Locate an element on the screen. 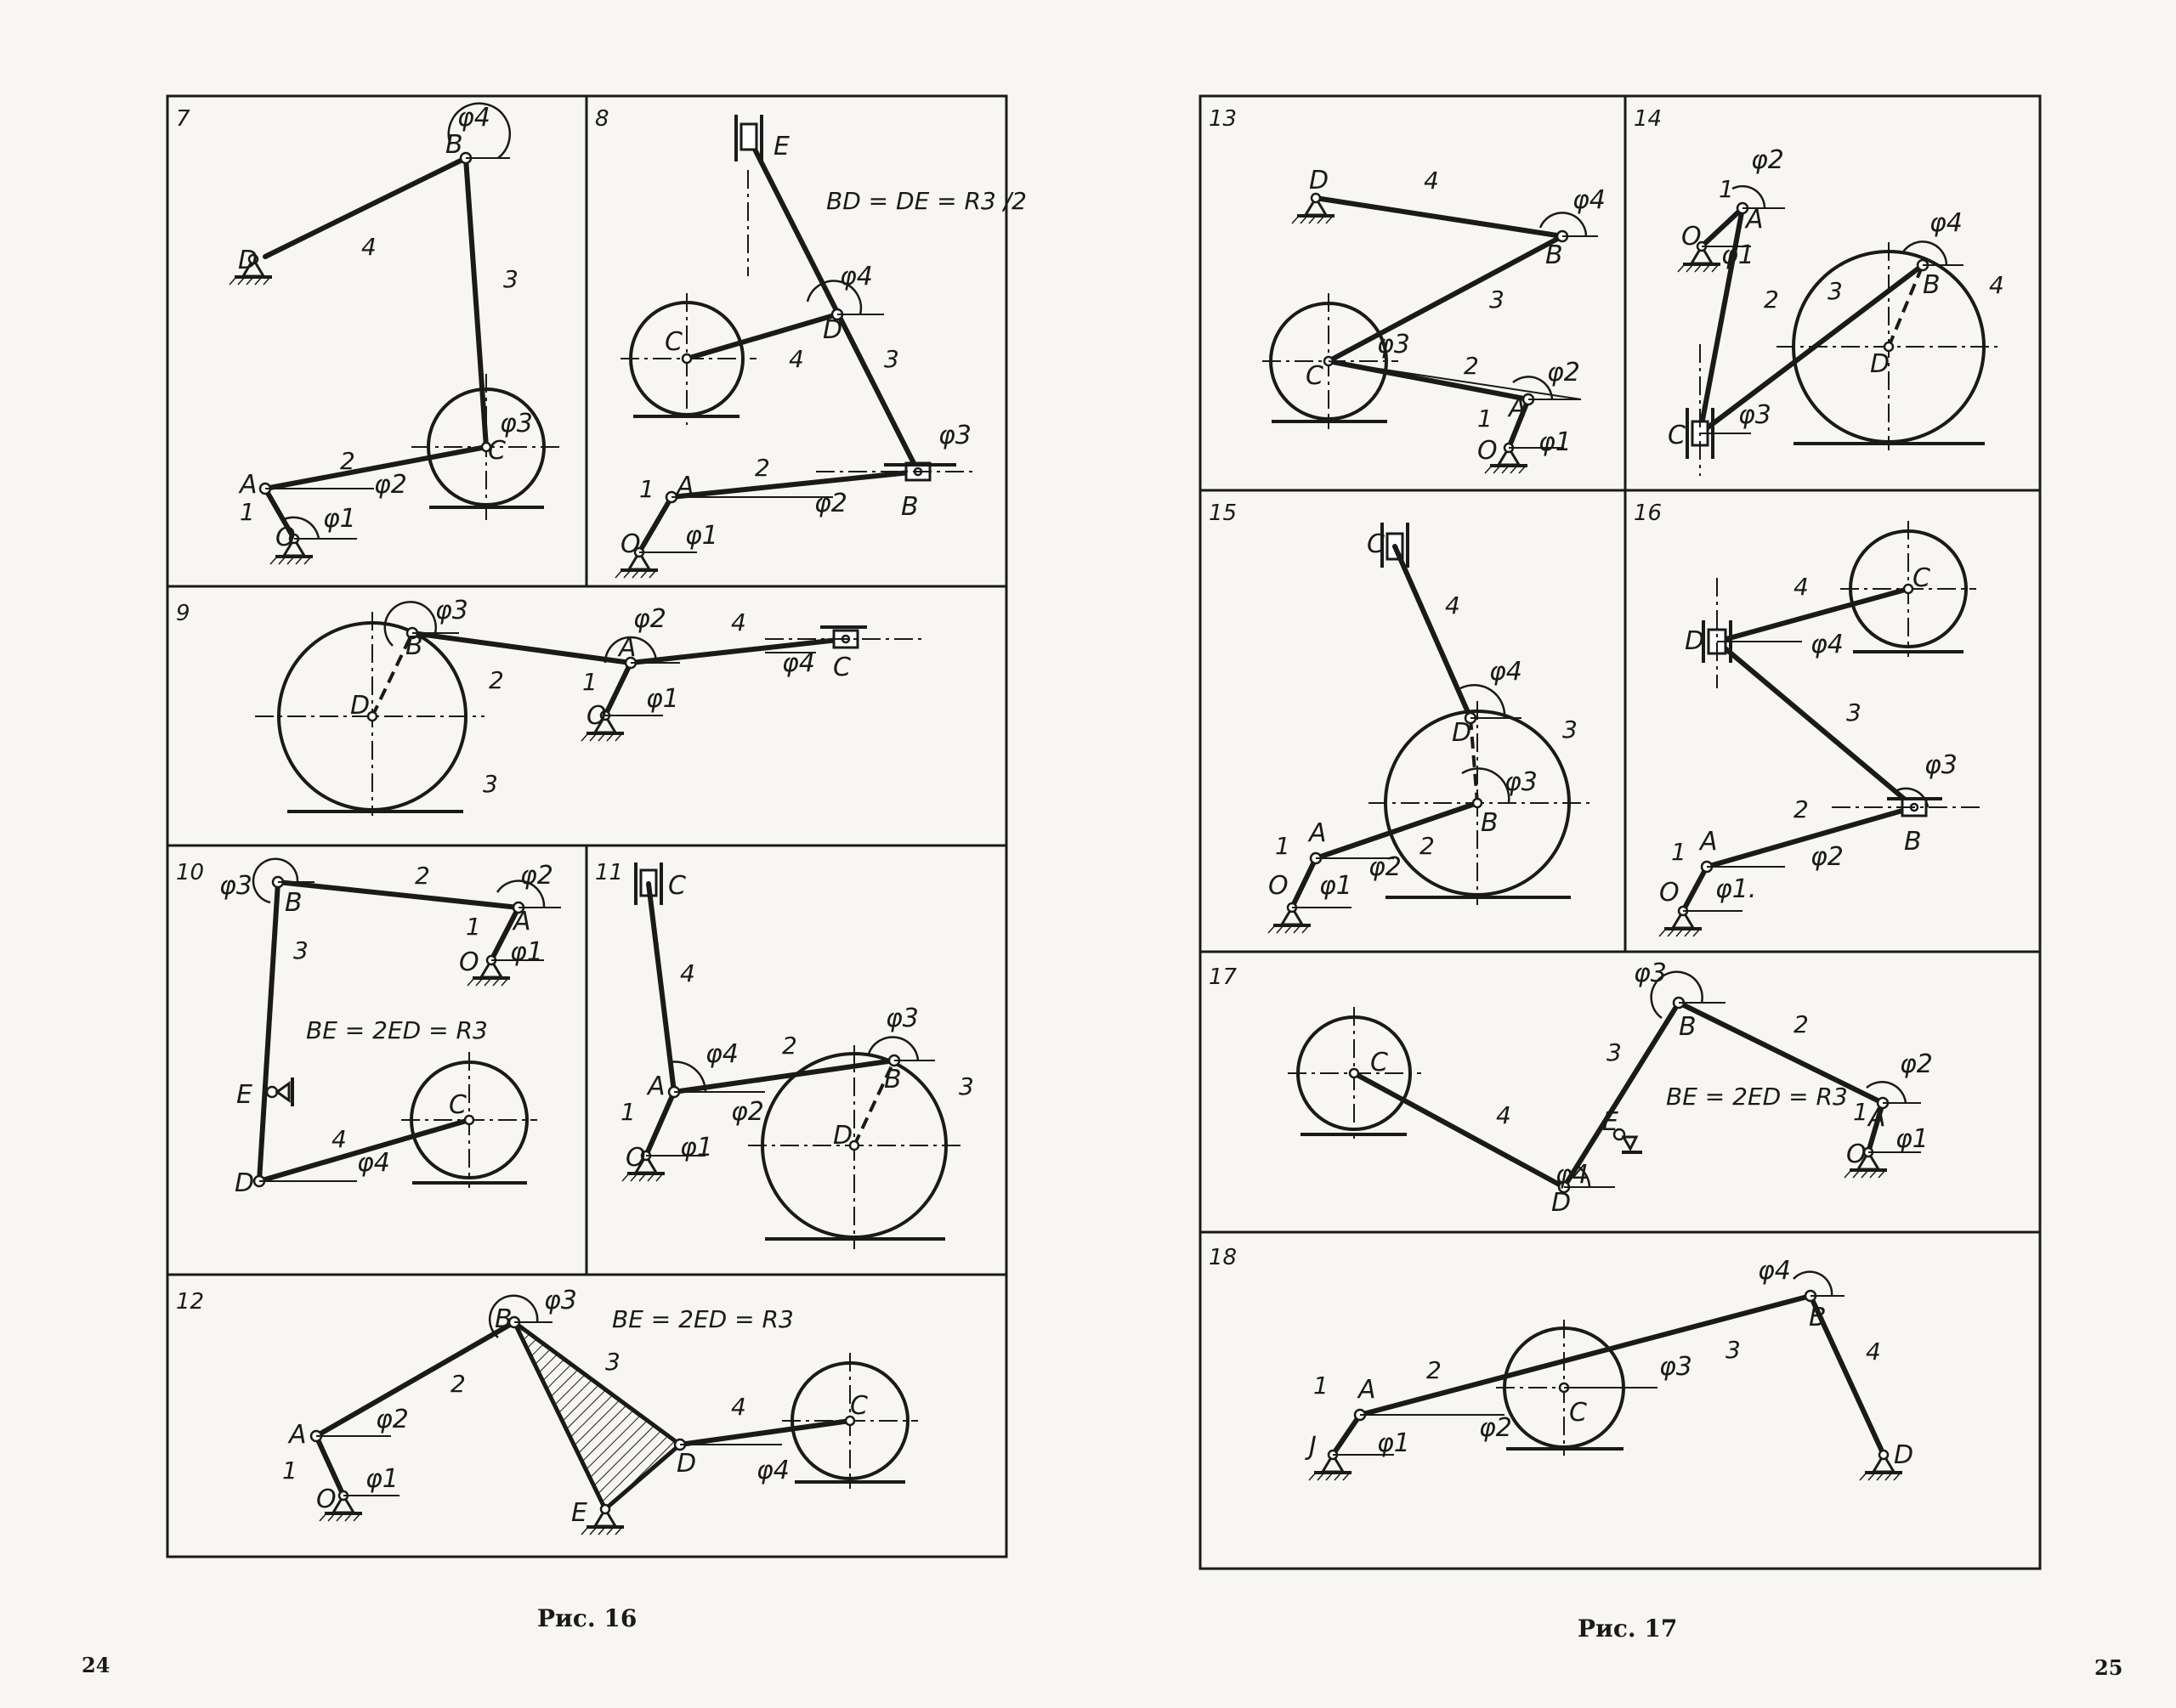 This screenshot has width=2176, height=1708. panel-17-number: 17 is located at coordinates (1223, 977).